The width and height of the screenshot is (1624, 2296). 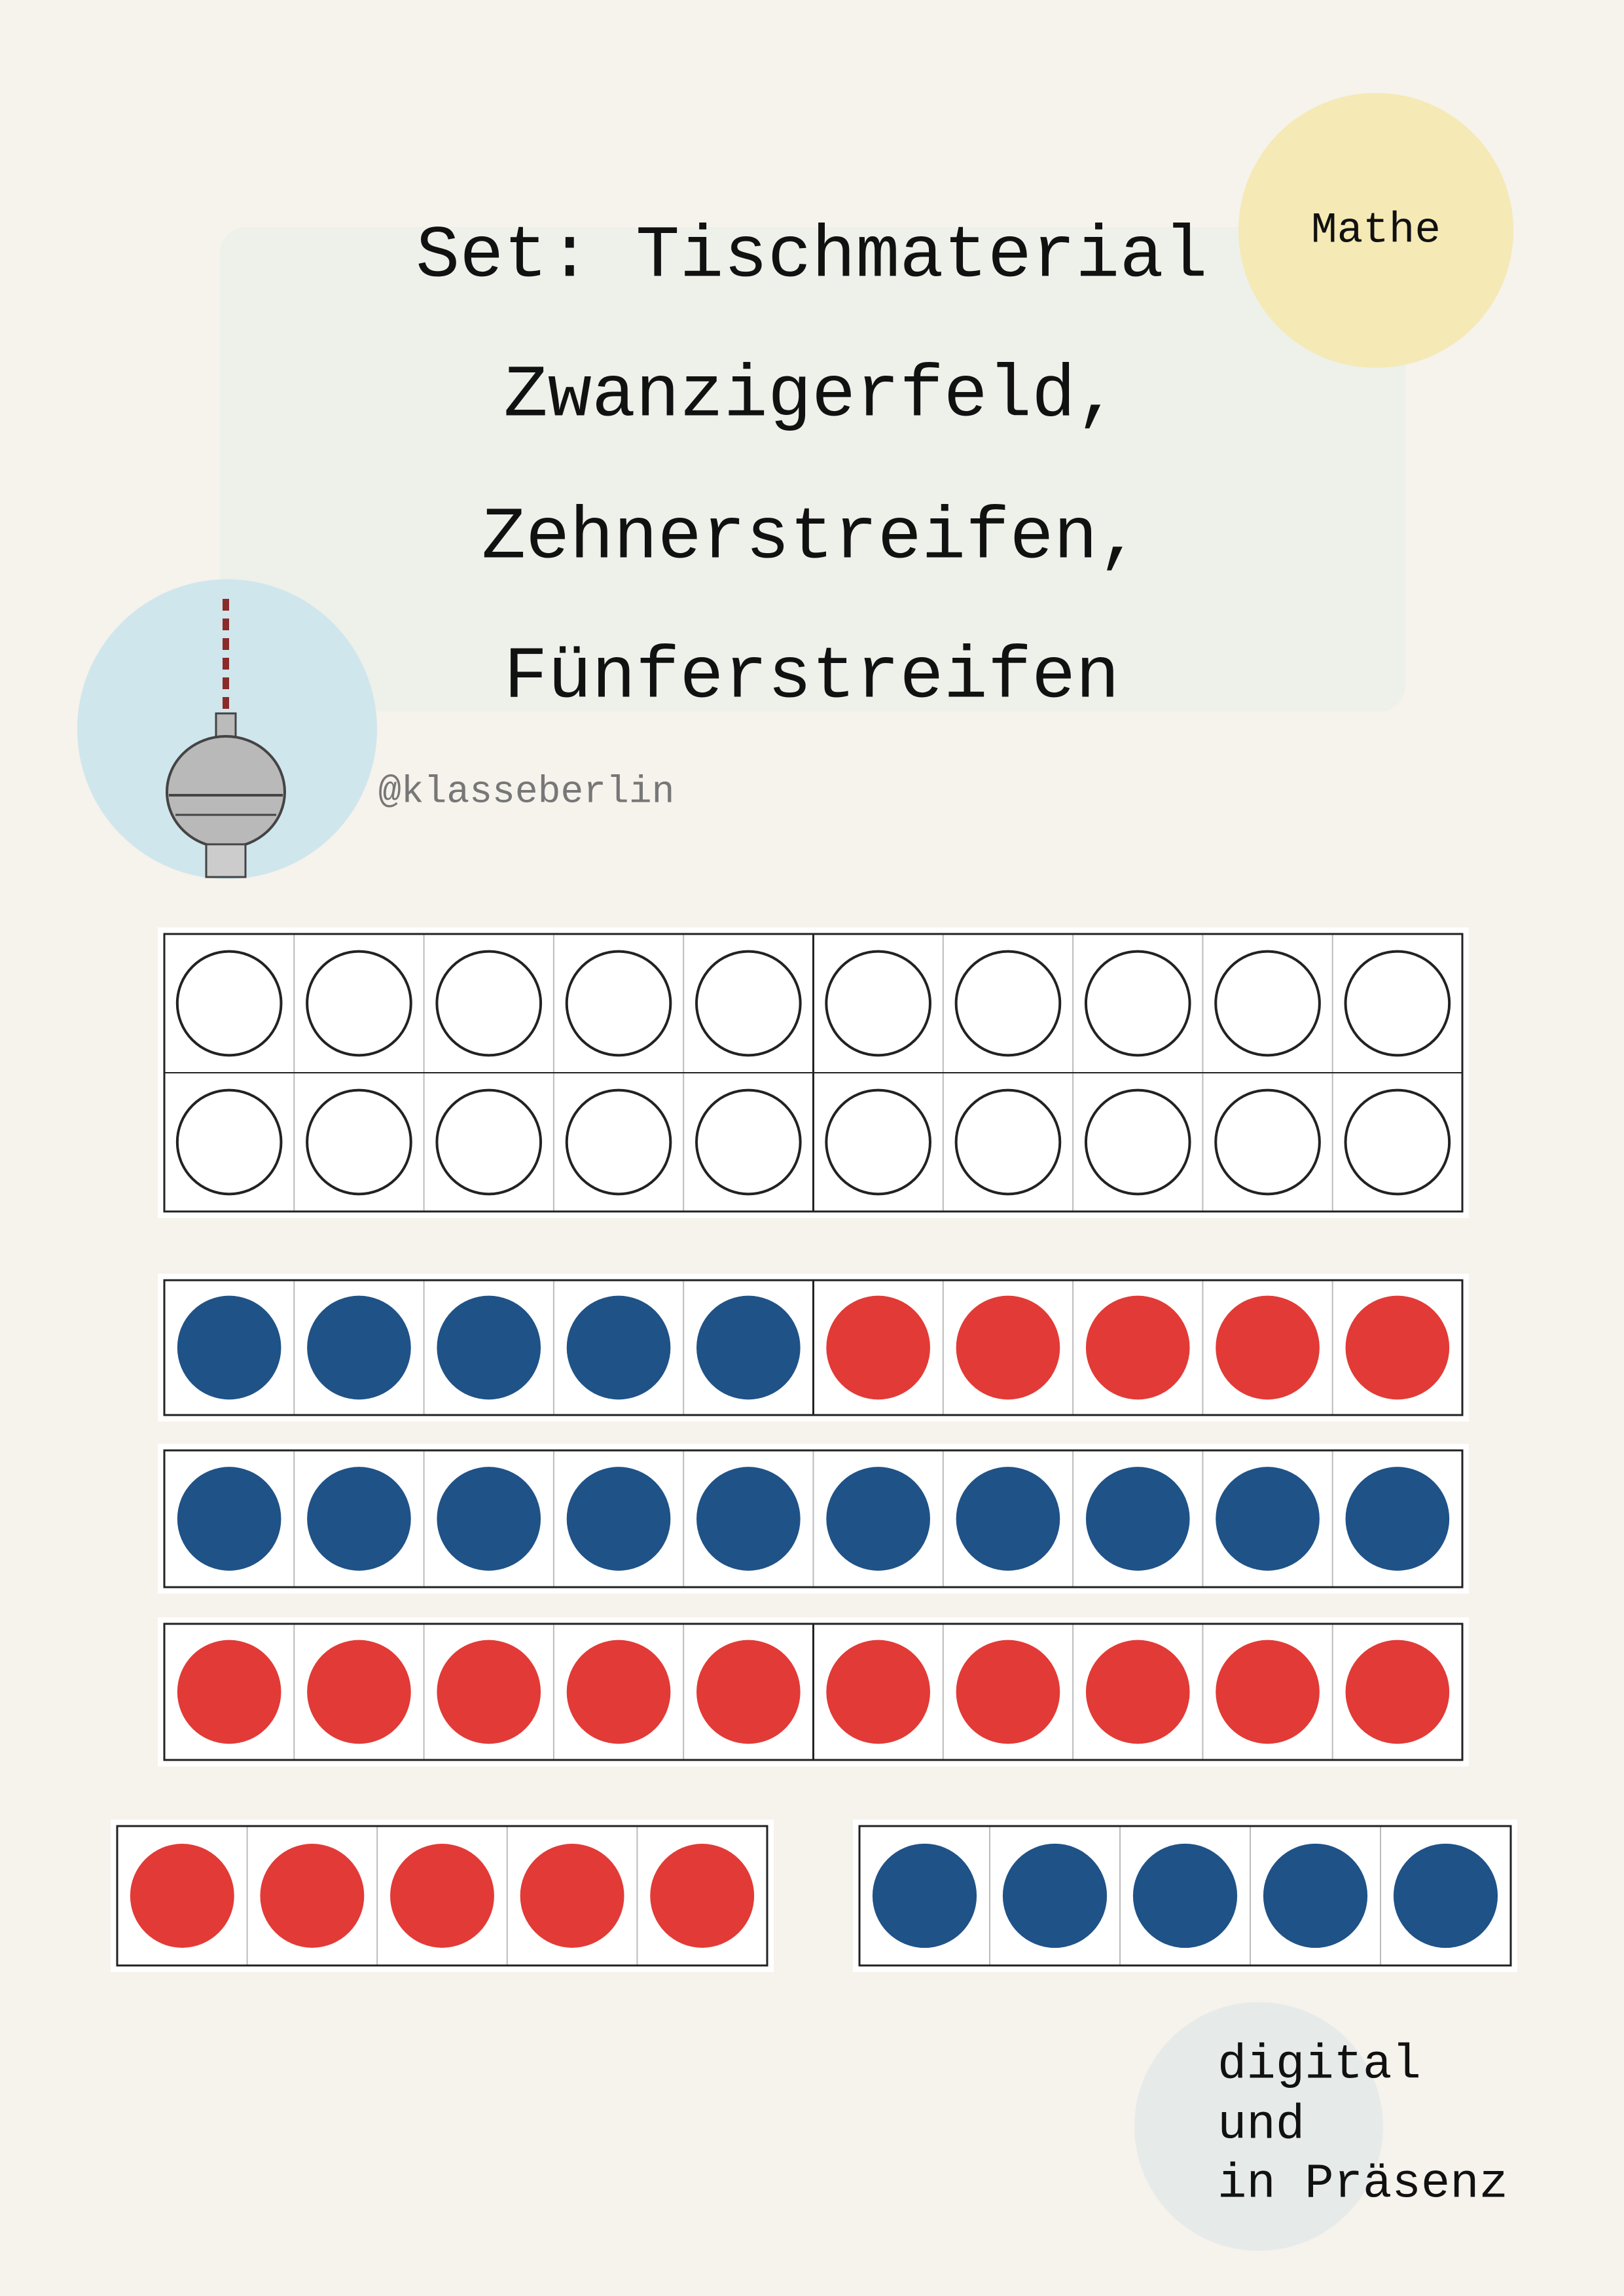 I want to click on footer-line: in Präsenz, so click(x=1363, y=2184).